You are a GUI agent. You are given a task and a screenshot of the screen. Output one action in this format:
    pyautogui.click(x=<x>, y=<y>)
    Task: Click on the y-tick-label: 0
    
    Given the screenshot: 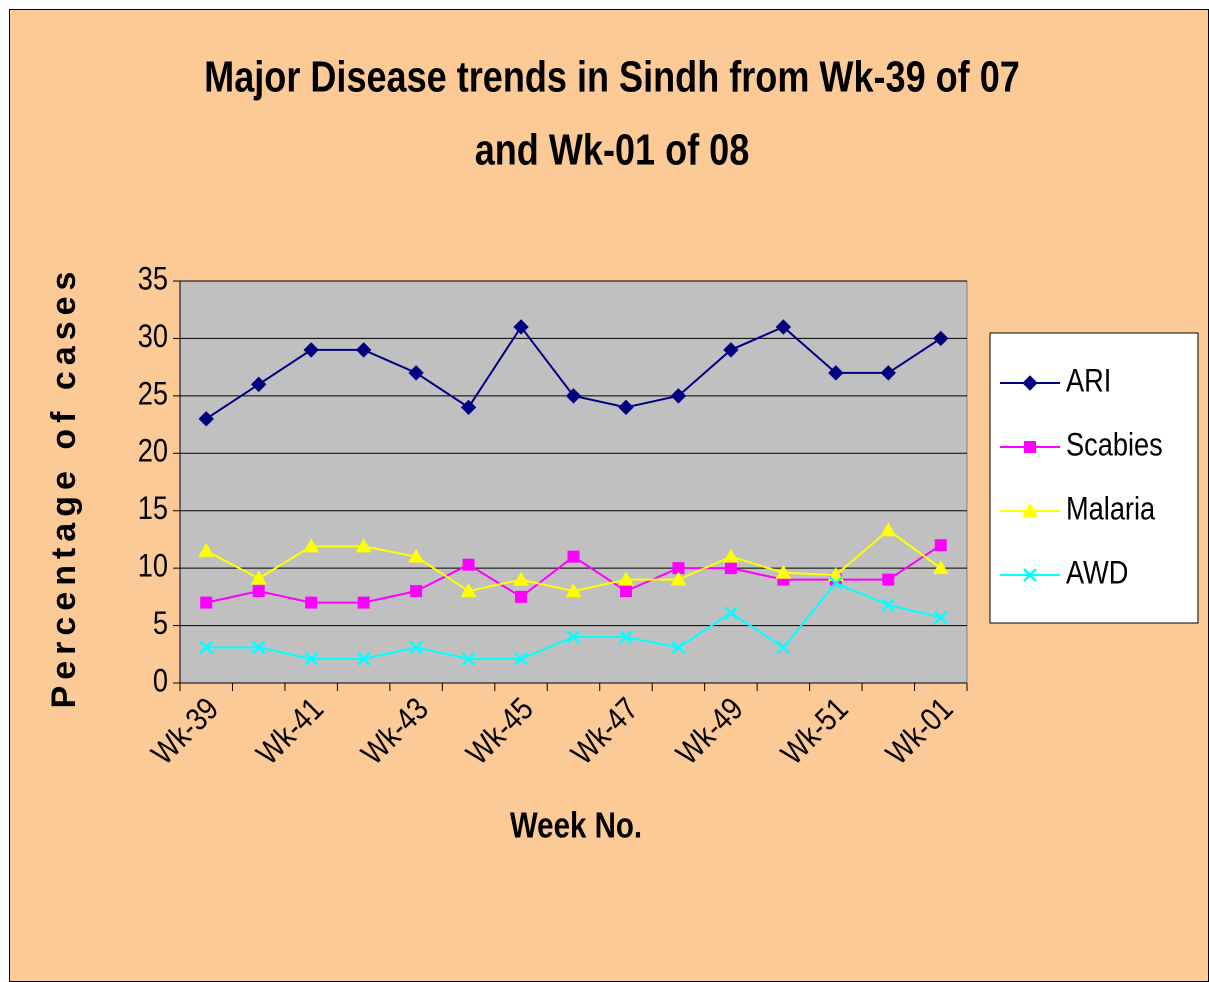 What is the action you would take?
    pyautogui.click(x=160, y=681)
    